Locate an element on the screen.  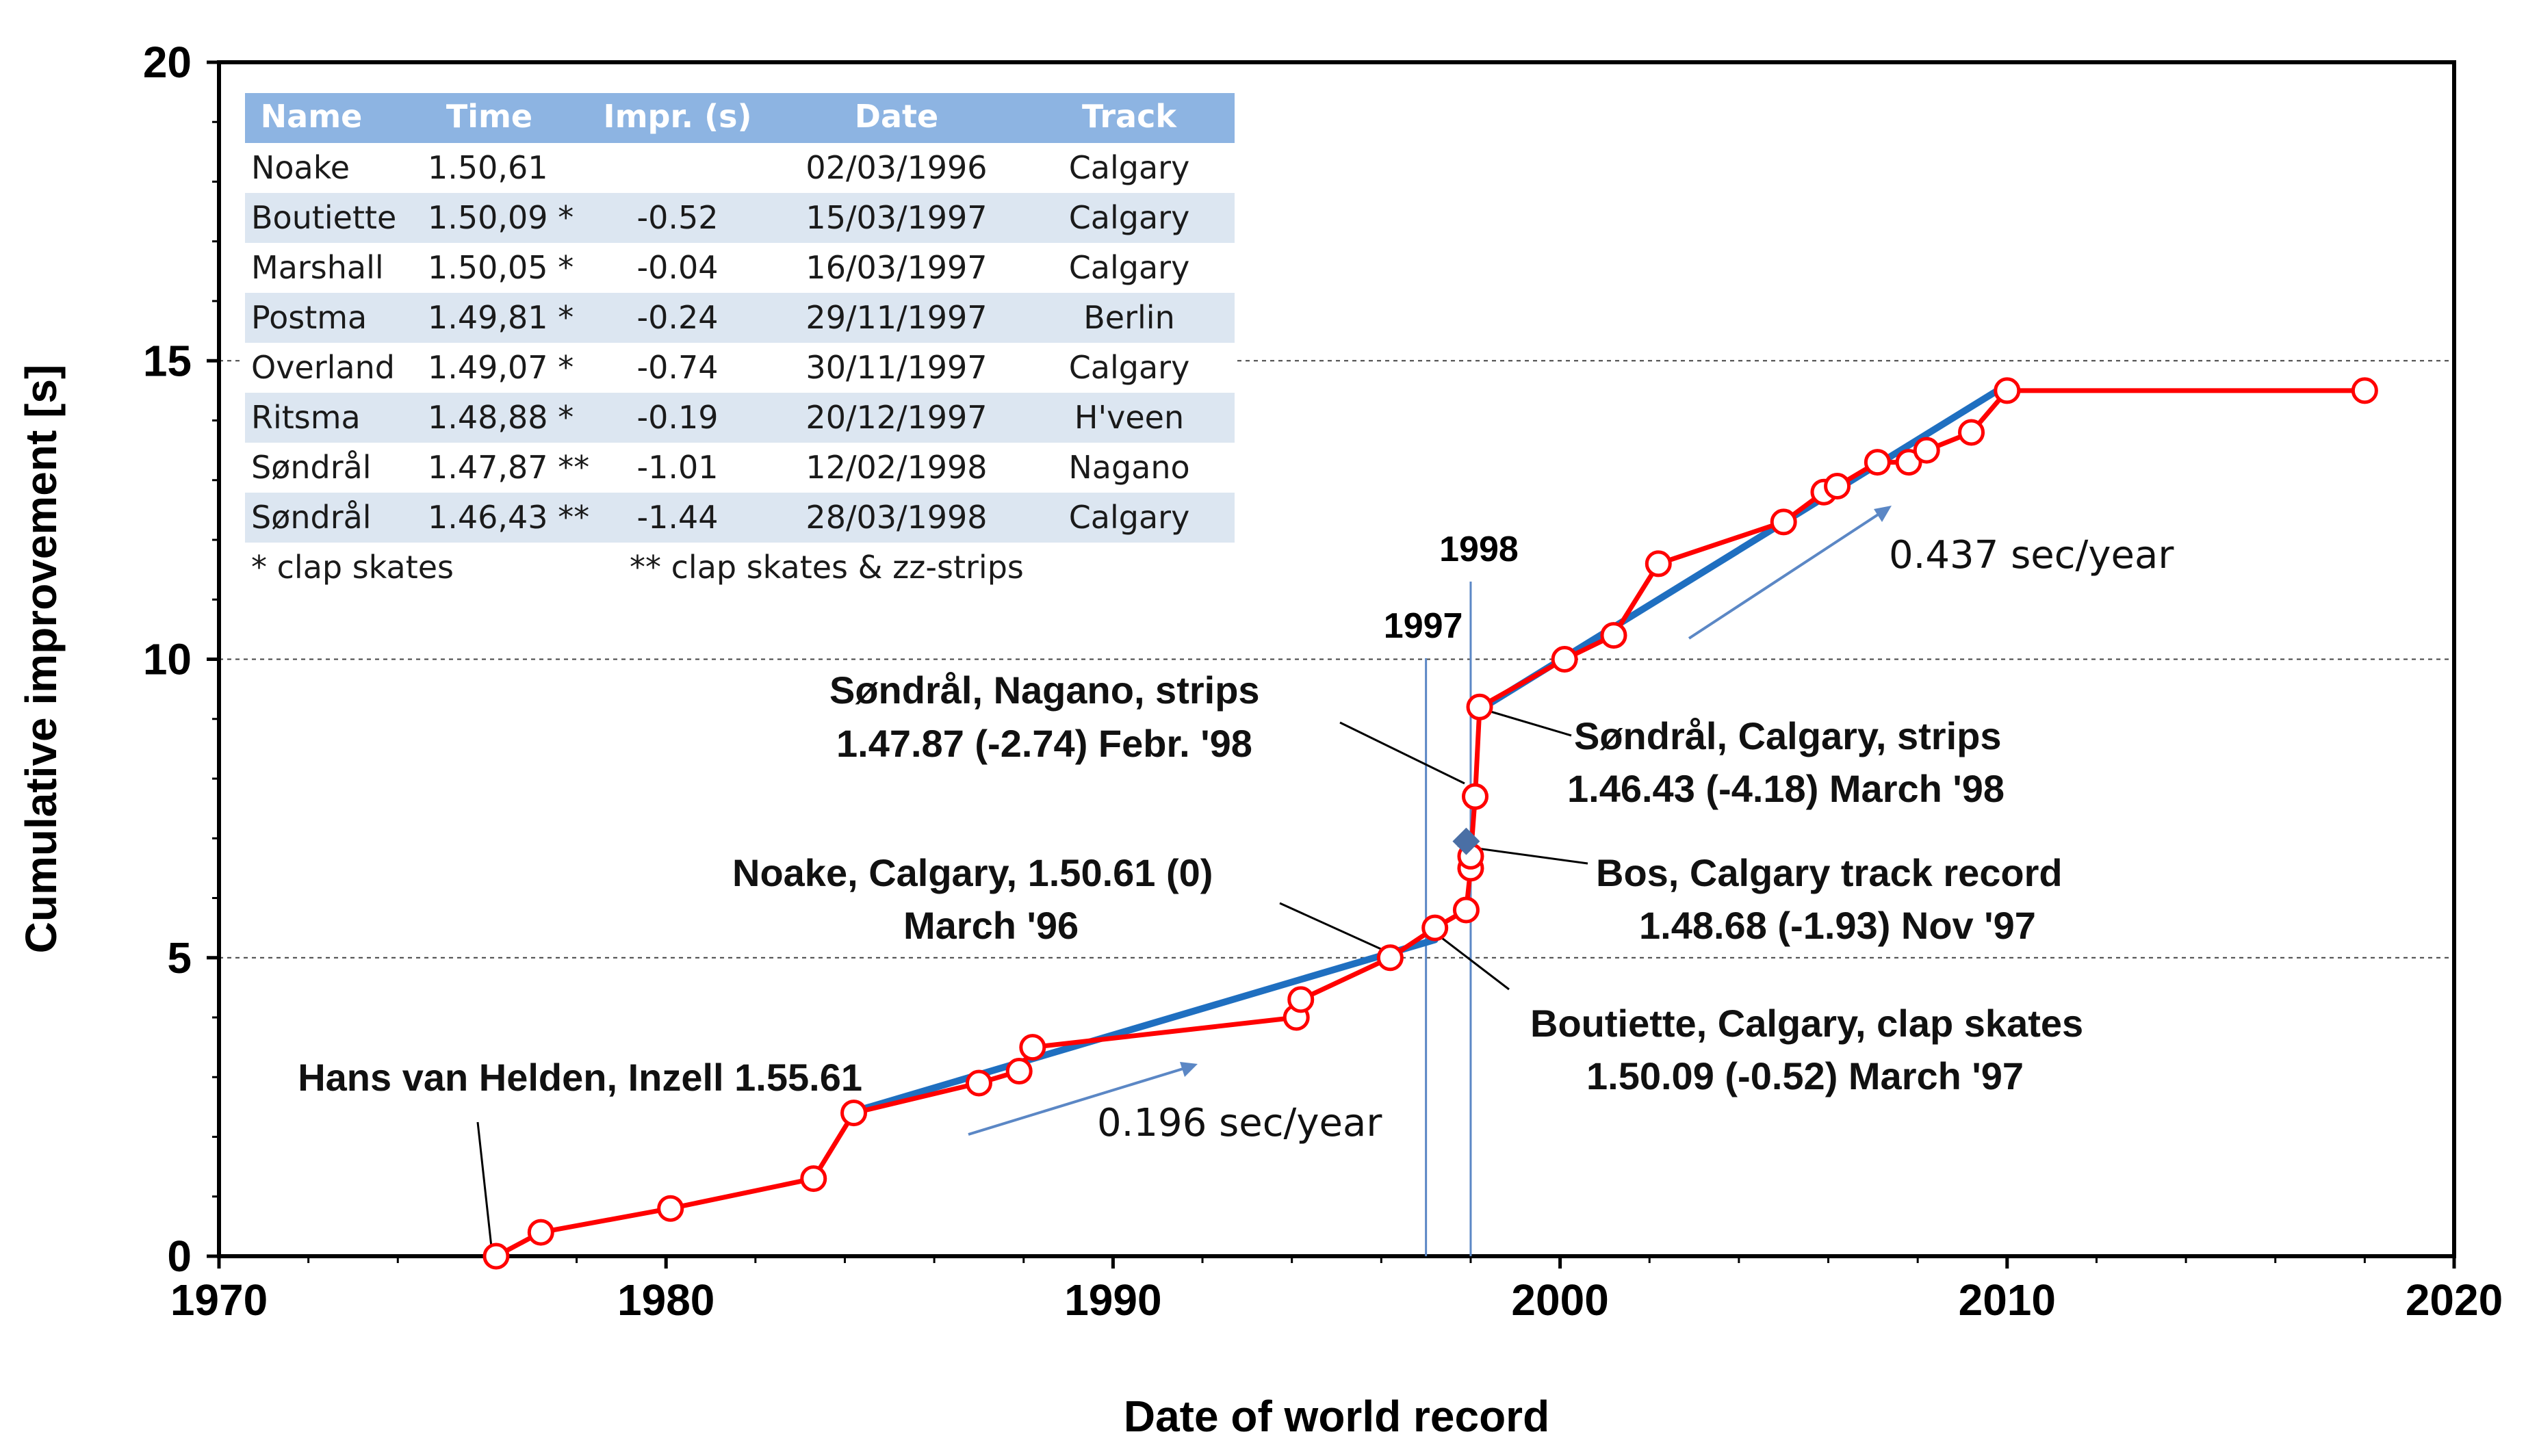
trend-arrow-1-head is located at coordinates (1189, 1069).